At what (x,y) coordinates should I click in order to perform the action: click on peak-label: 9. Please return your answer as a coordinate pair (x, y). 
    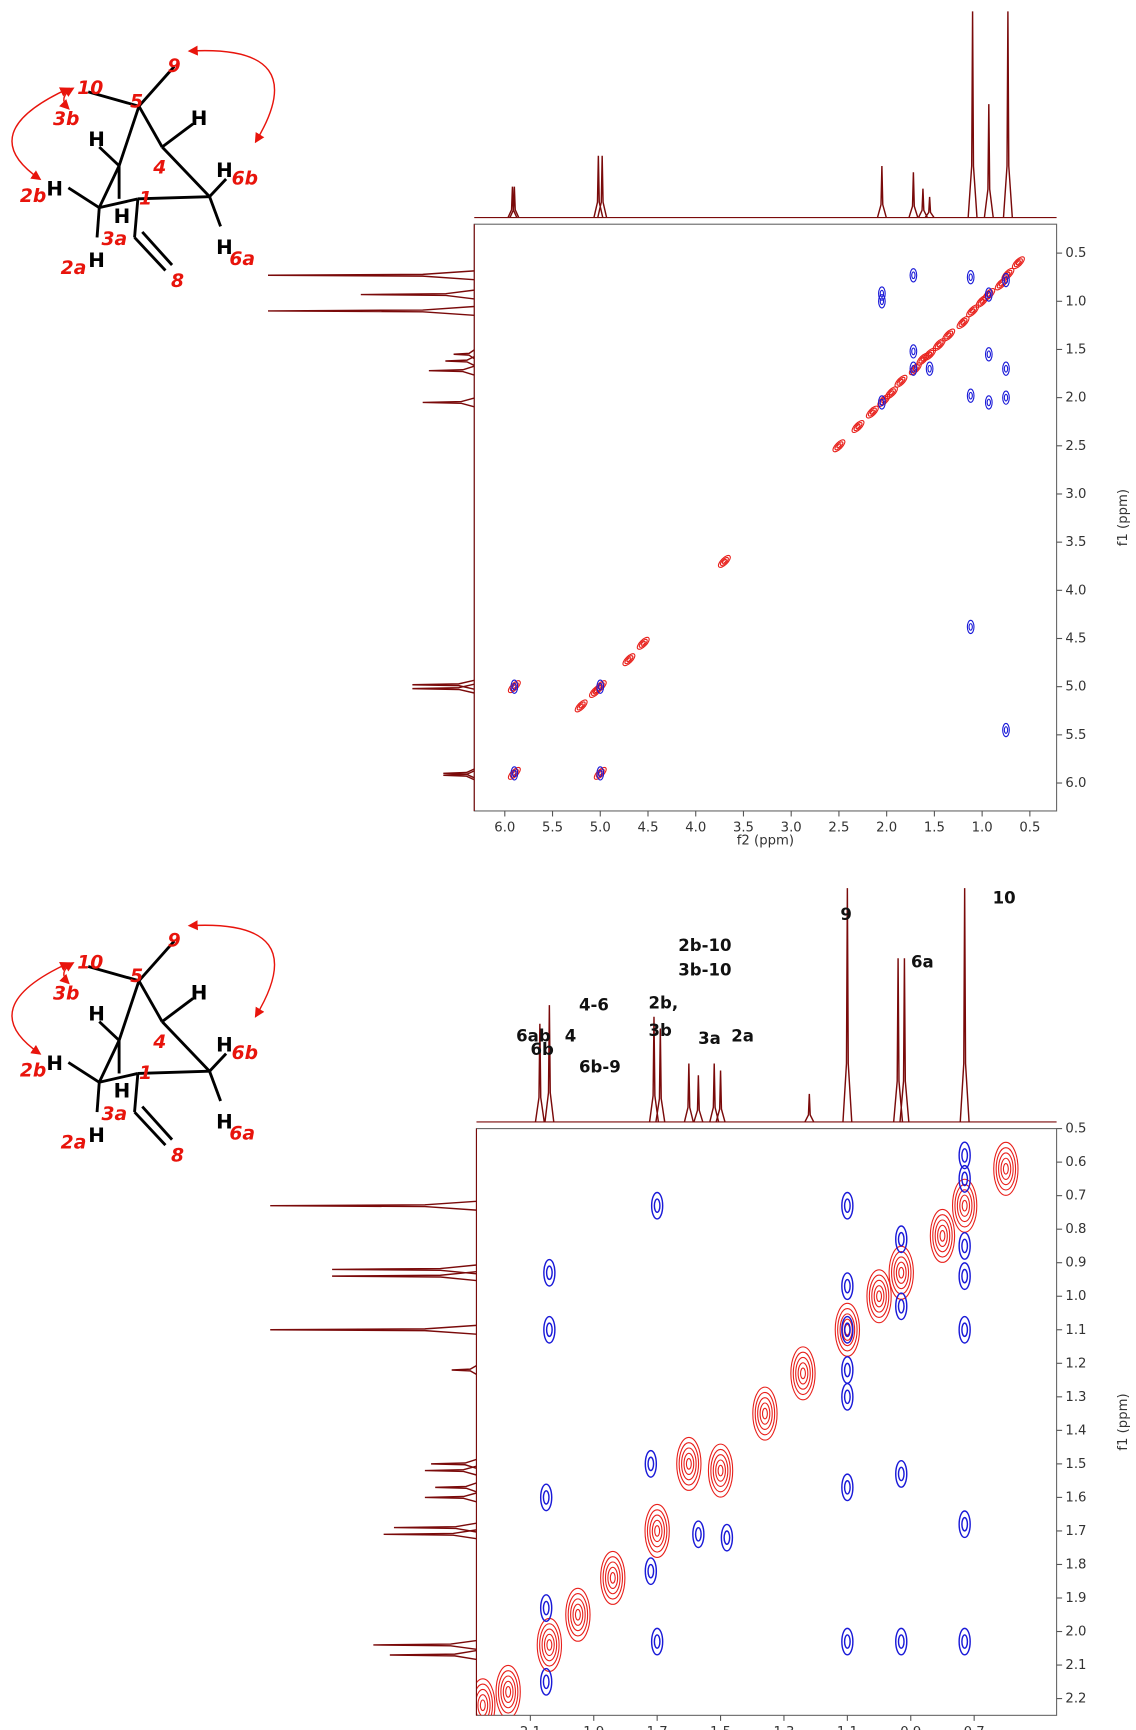
    Looking at the image, I should click on (846, 914).